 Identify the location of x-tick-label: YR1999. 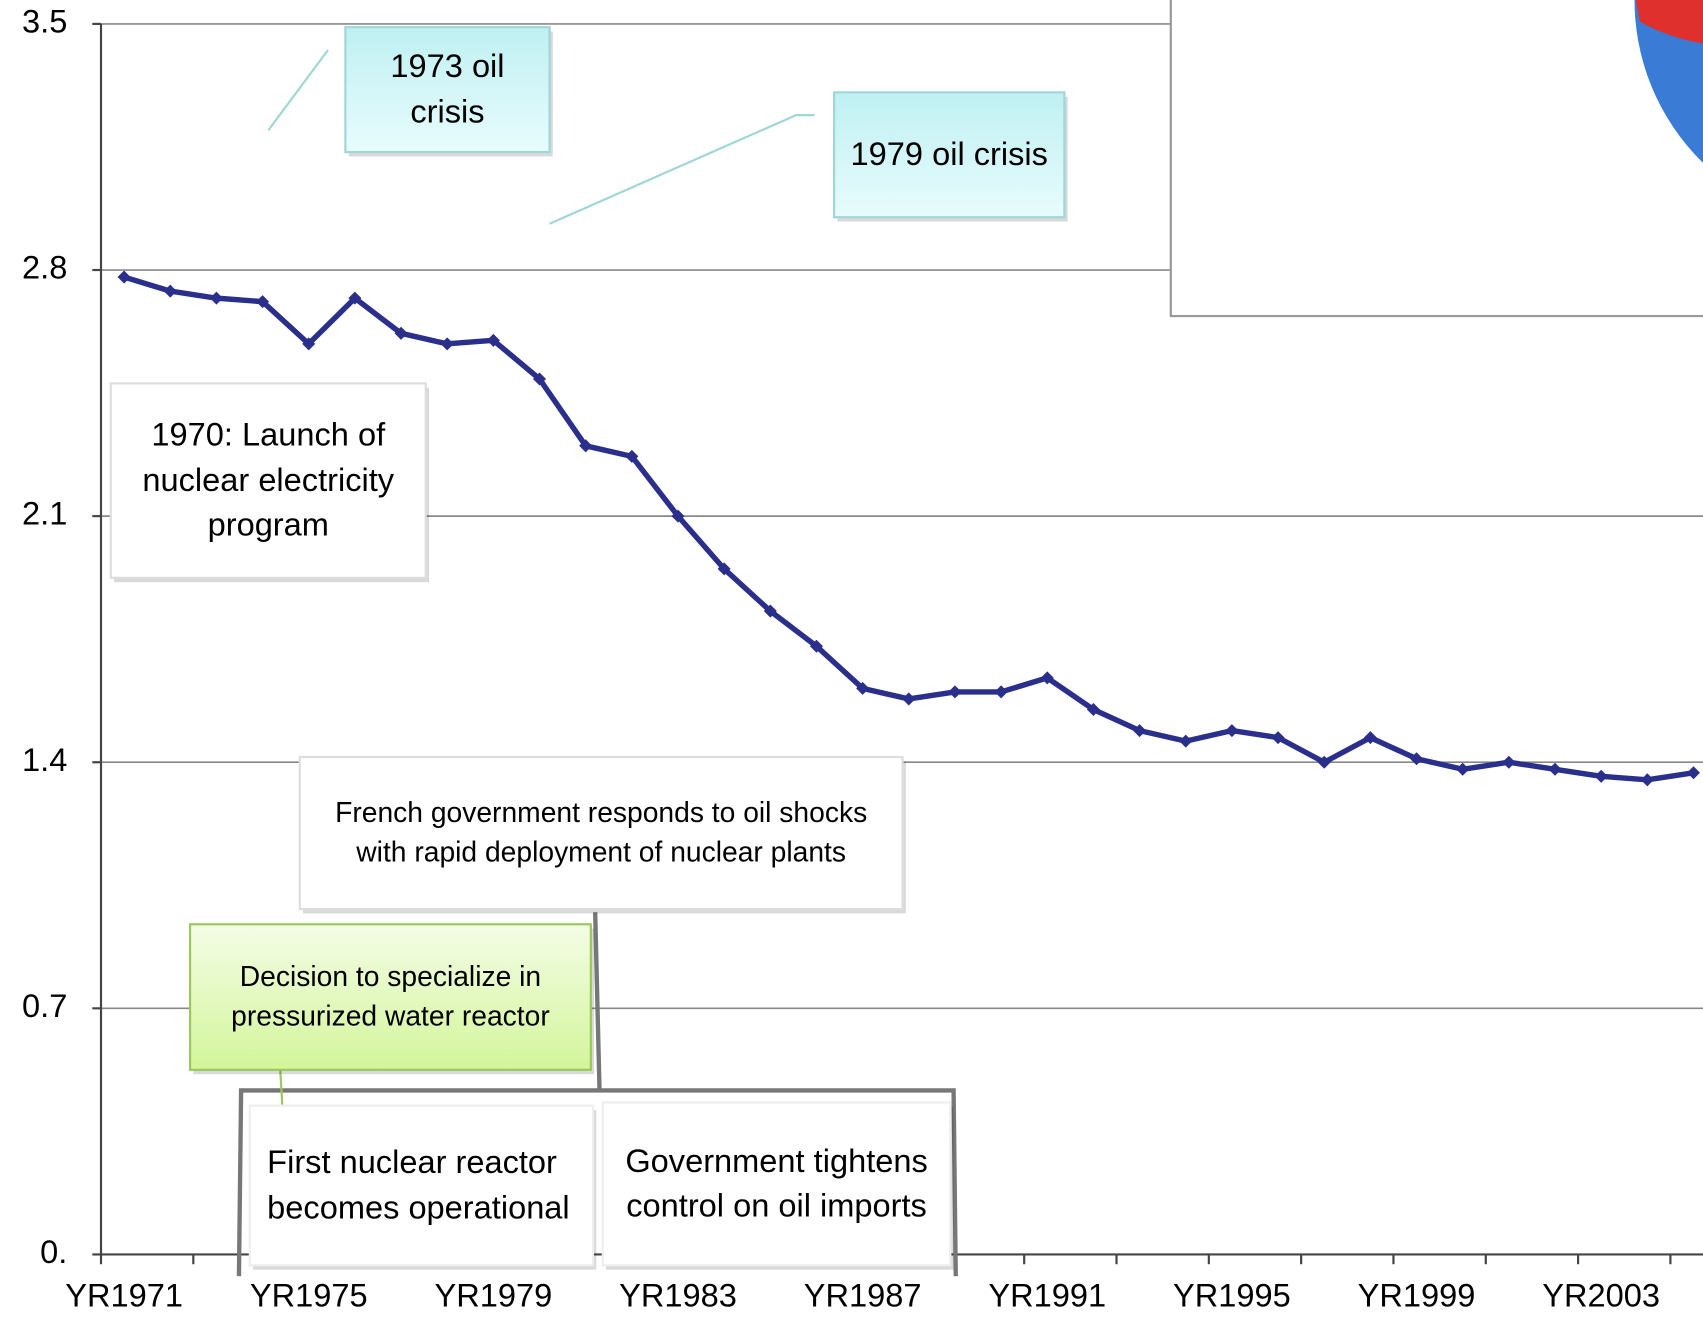
(1417, 1296).